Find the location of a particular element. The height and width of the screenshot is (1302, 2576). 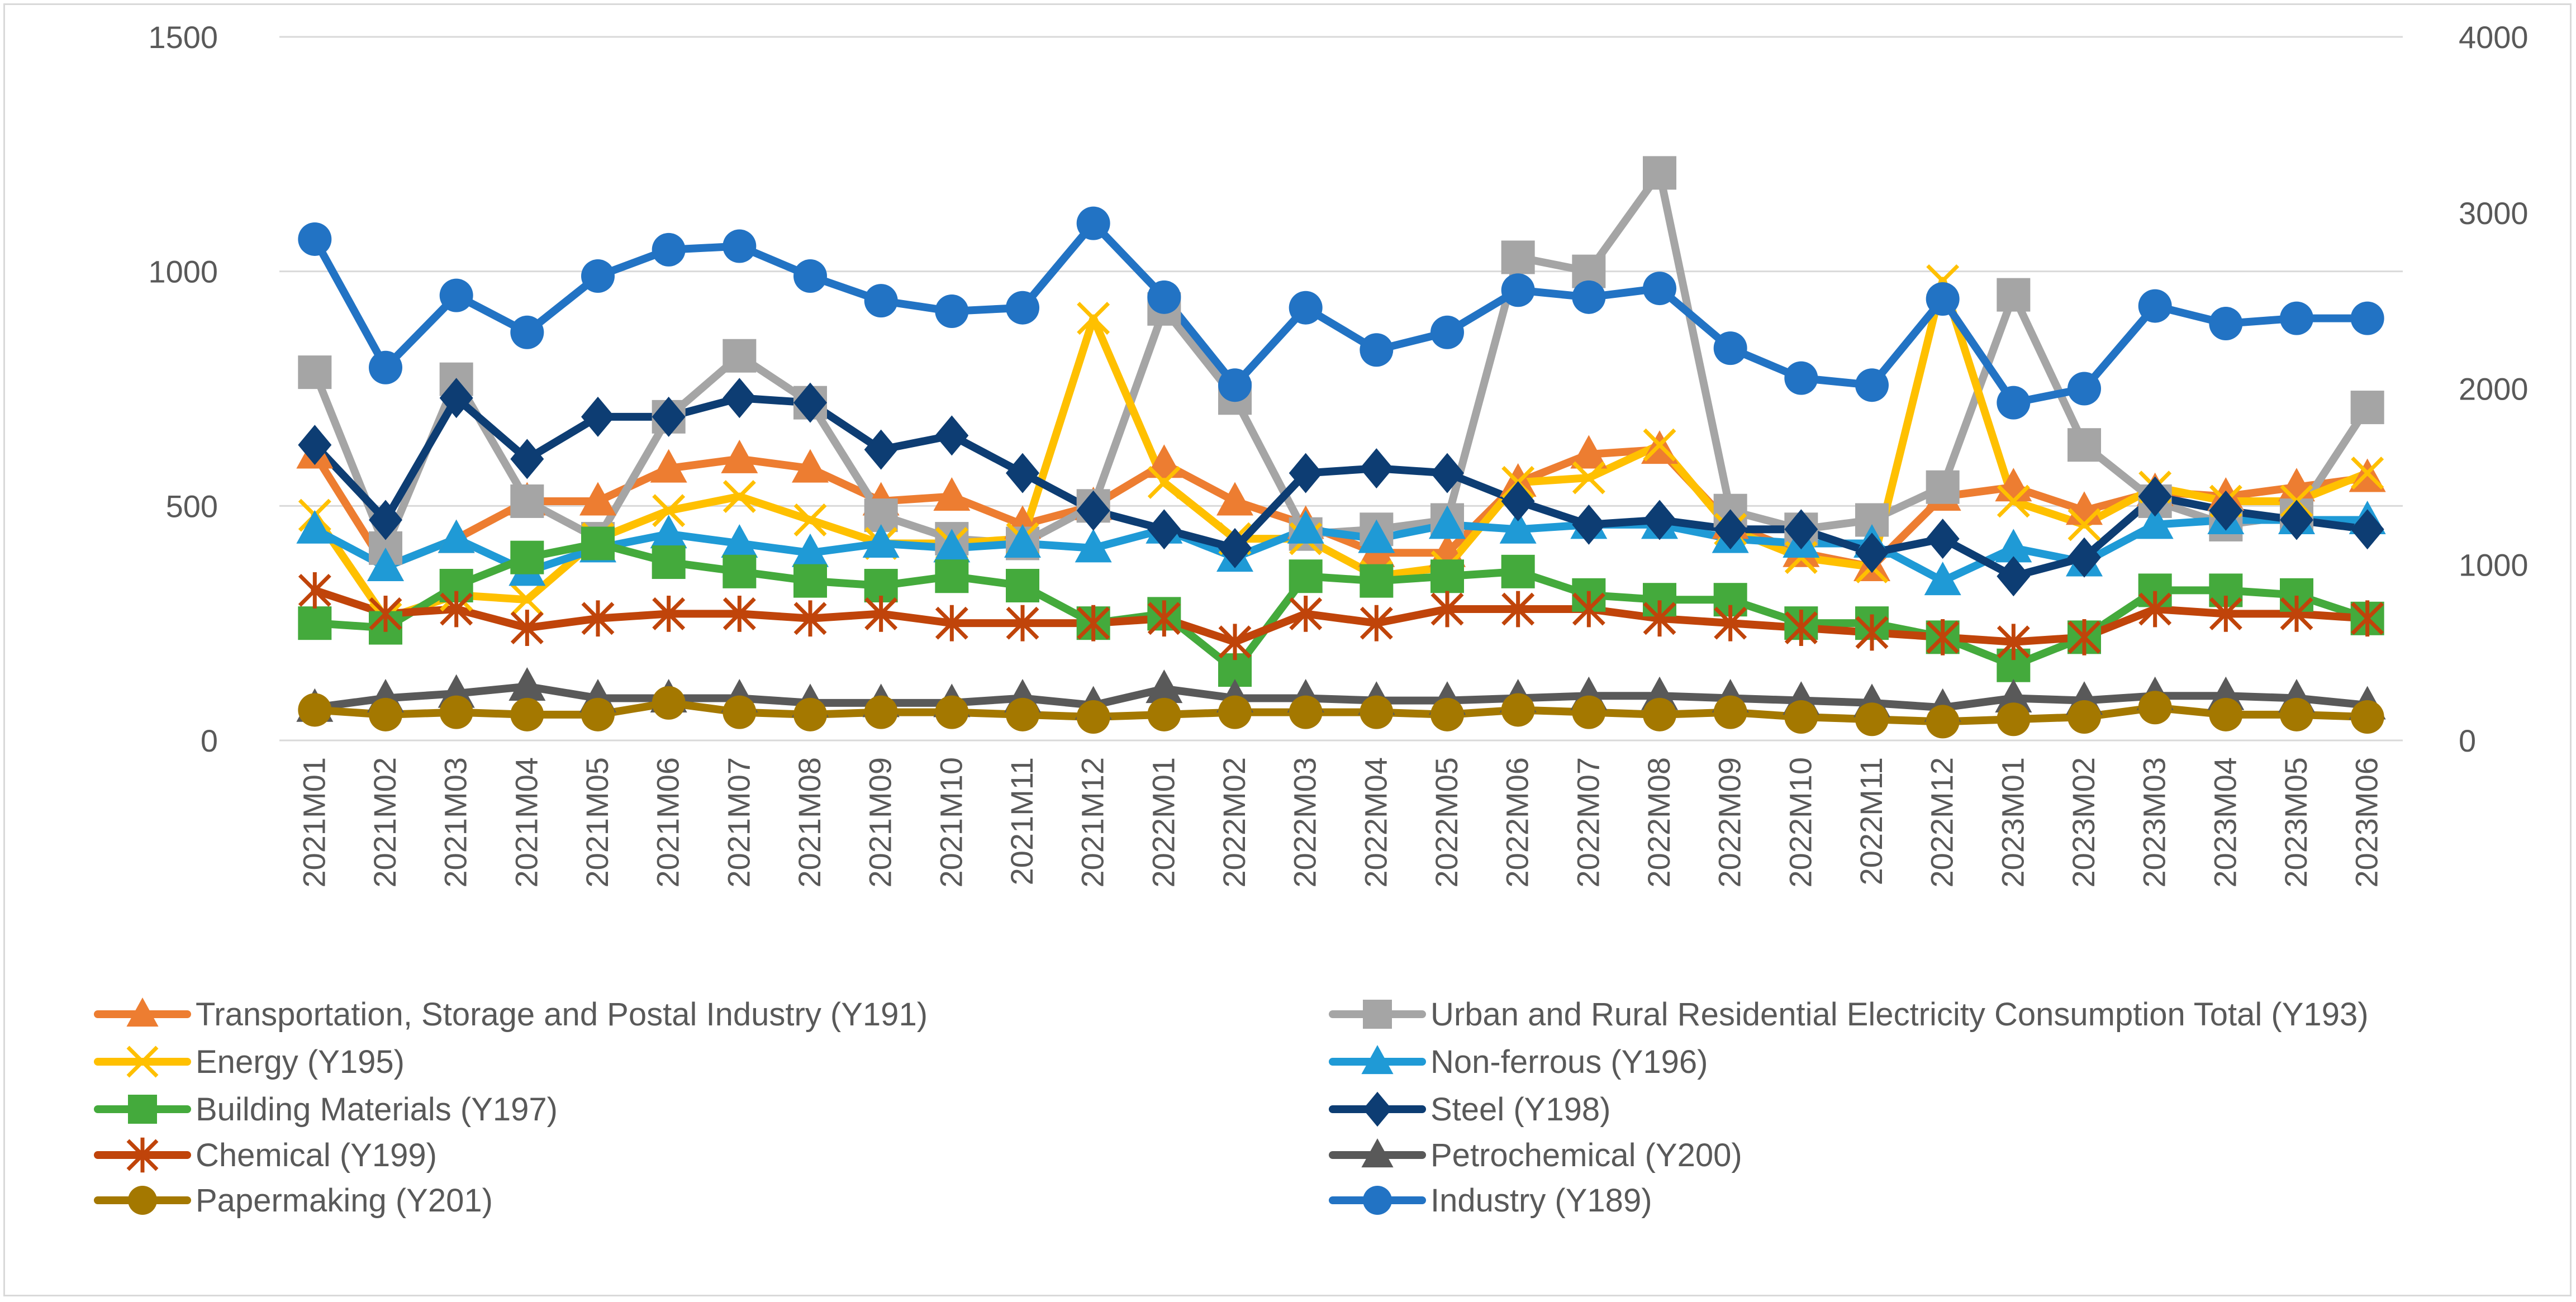

x-axis-tick-label: 2021M03 is located at coordinates (456, 823).